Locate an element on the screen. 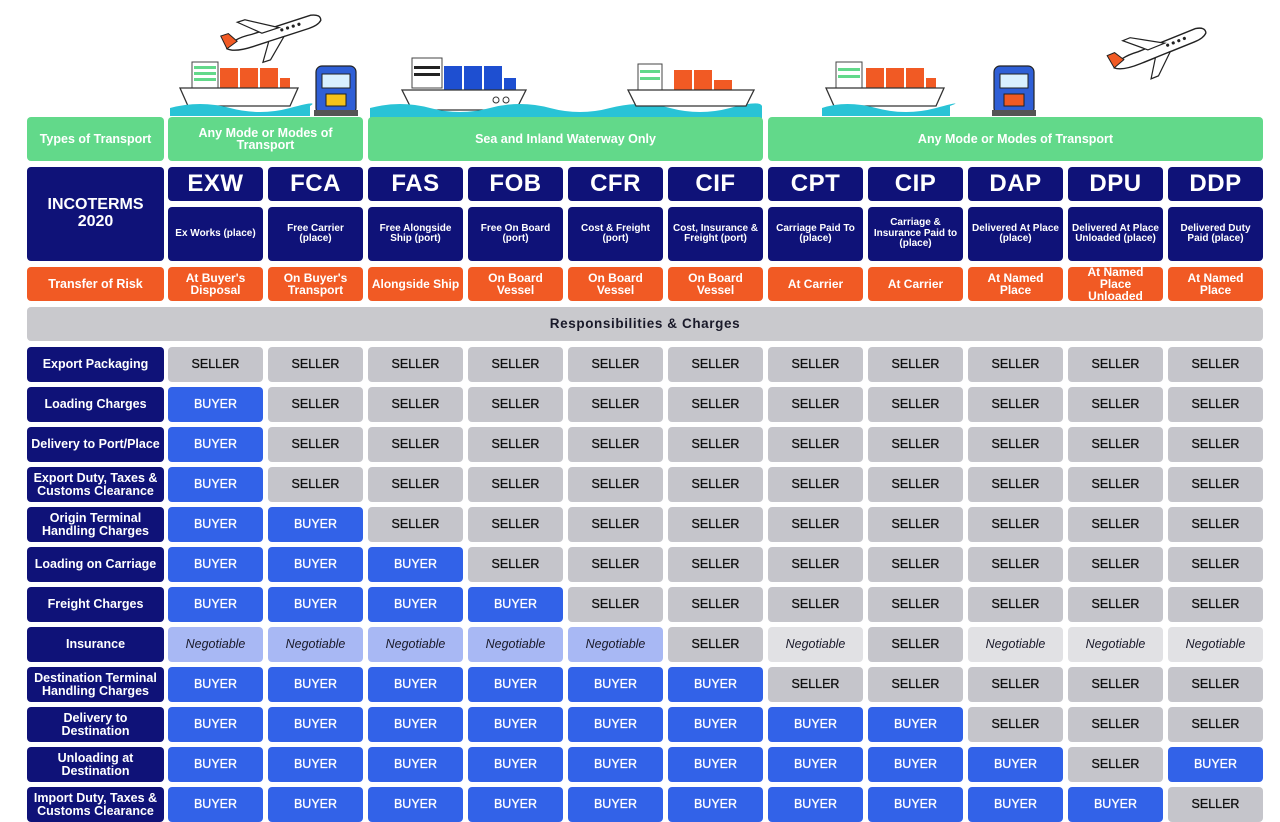 The width and height of the screenshot is (1280, 822). row-label-freight-charges: Freight Charges is located at coordinates (95, 604).